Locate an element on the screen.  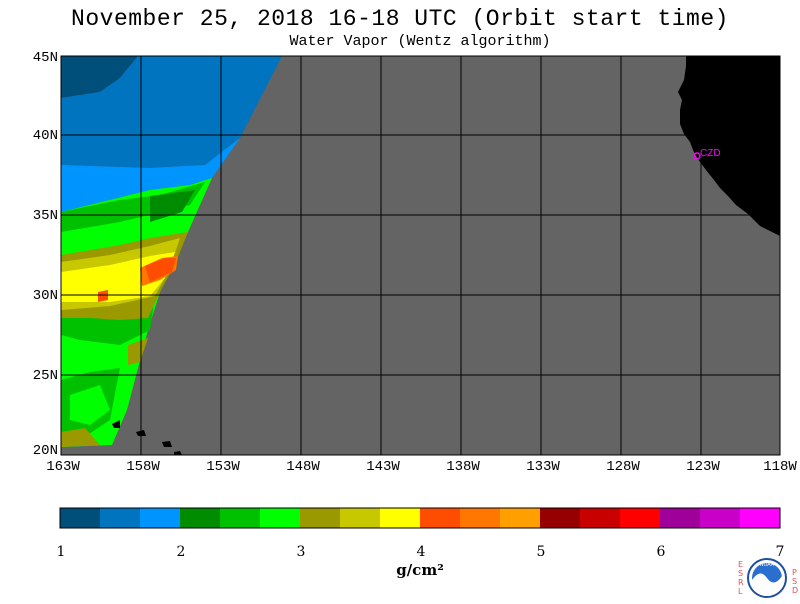
lon-label: 158W is located at coordinates (143, 467).